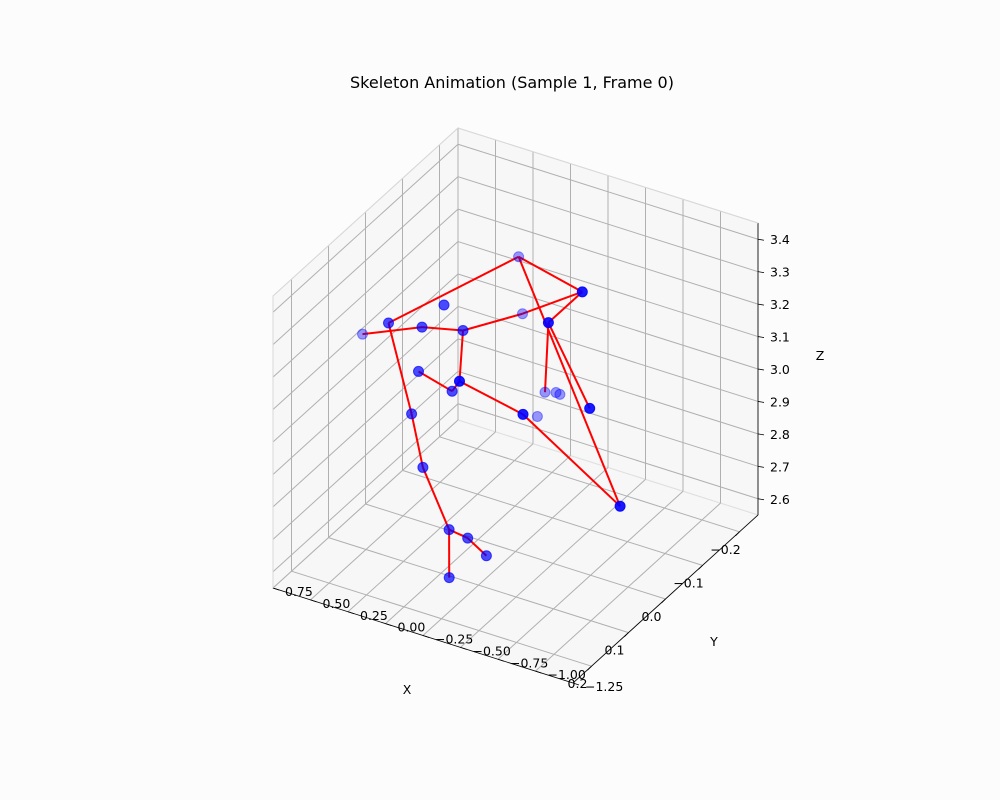 The image size is (1000, 800). I want to click on y-tick-label: −1.00, so click(567, 674).